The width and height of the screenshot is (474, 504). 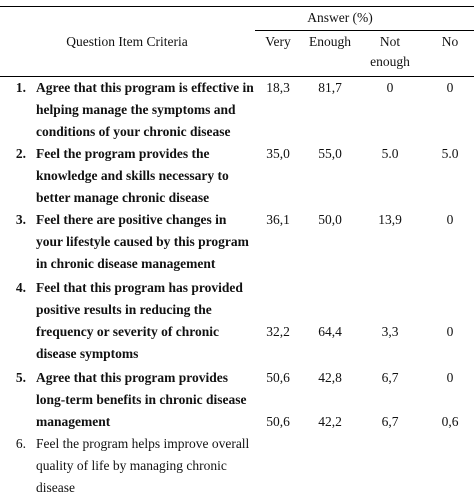 I want to click on answer-value: 50,0, so click(x=330, y=219).